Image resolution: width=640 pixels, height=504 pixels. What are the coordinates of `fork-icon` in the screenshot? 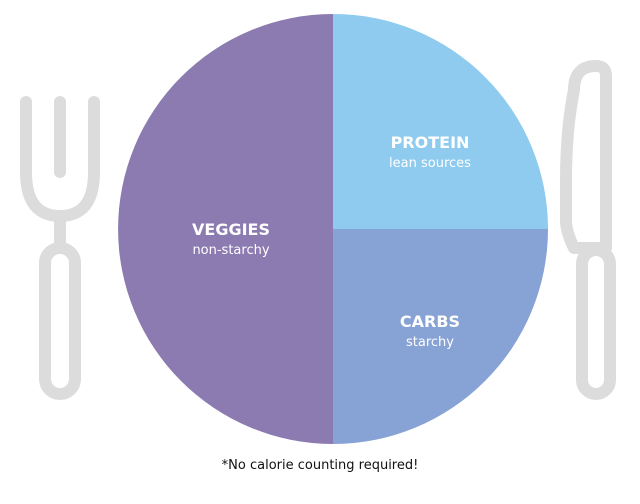 It's located at (60, 248).